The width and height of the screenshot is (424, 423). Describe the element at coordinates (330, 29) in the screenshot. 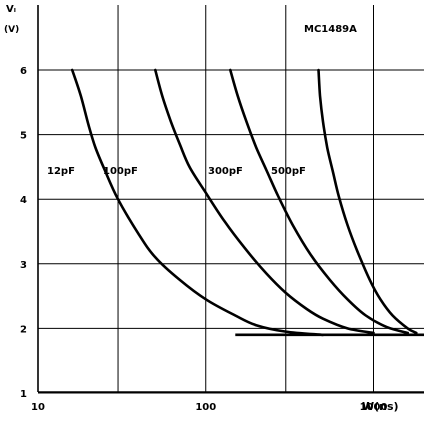

I see `device-annotation: MC1489A` at that location.